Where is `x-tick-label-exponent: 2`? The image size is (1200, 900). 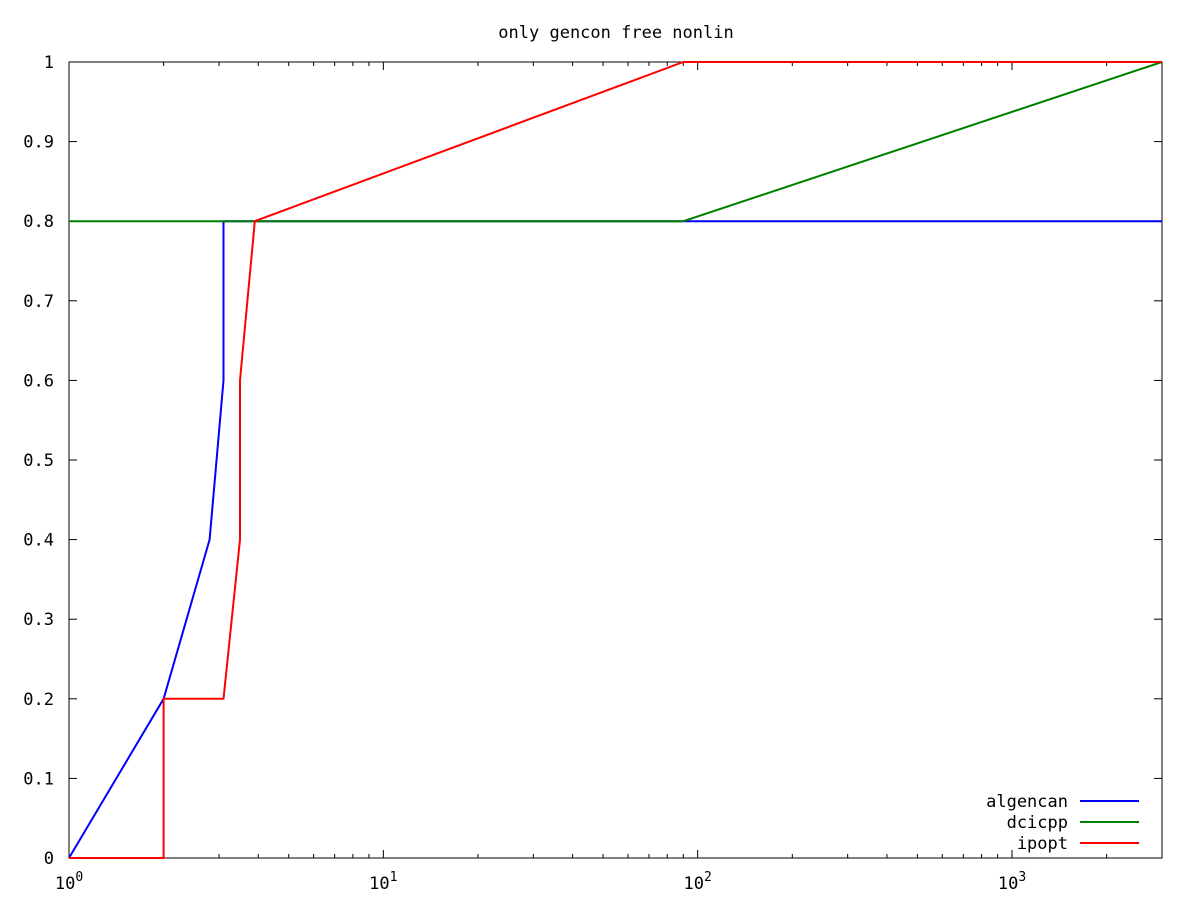 x-tick-label-exponent: 2 is located at coordinates (708, 877).